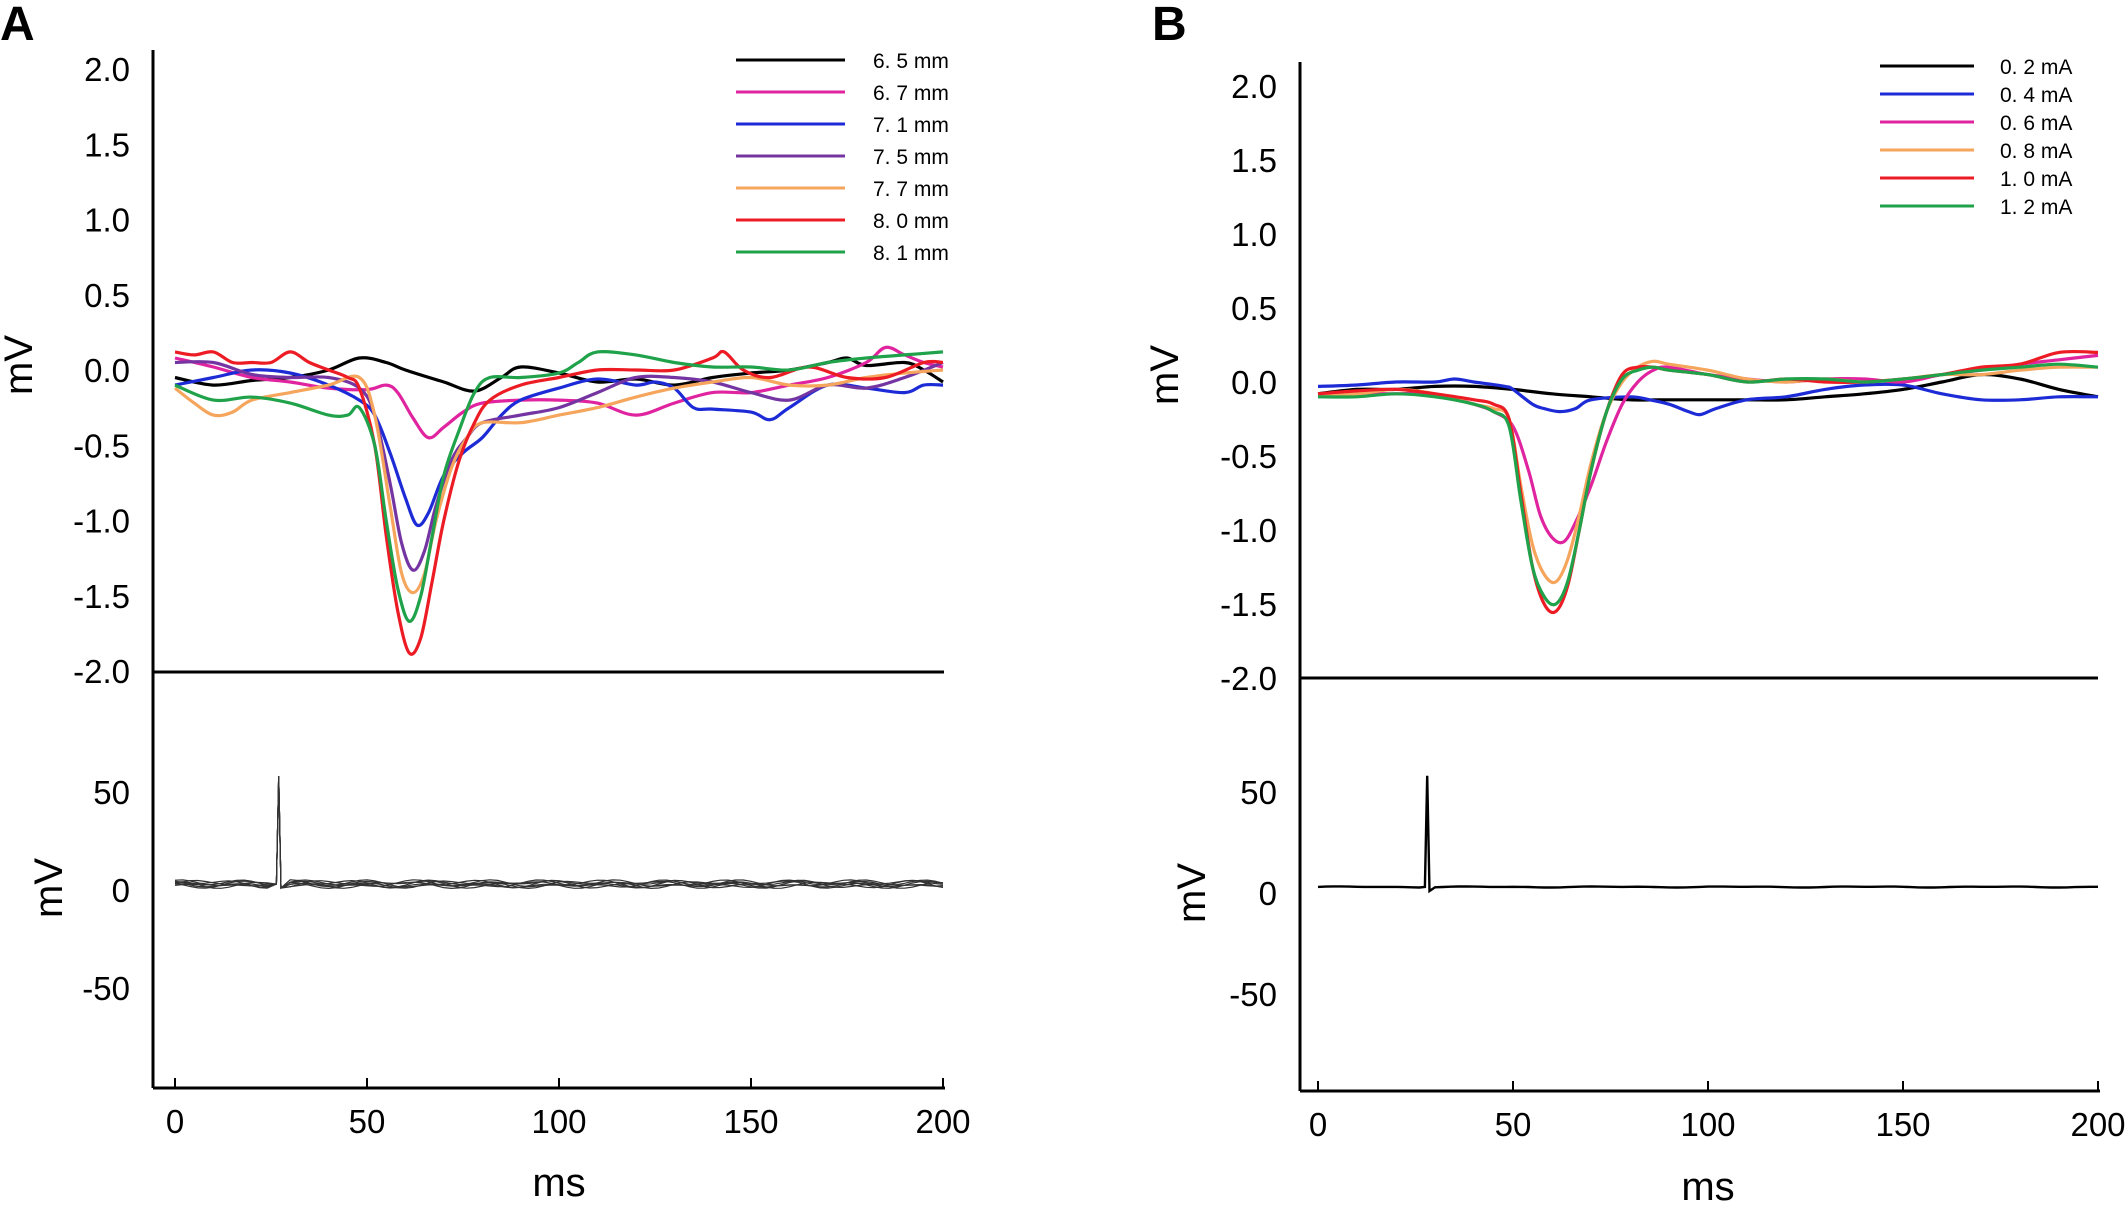 The image size is (2128, 1209). Describe the element at coordinates (911, 253) in the screenshot. I see `legend-label: 8. 1 mm` at that location.